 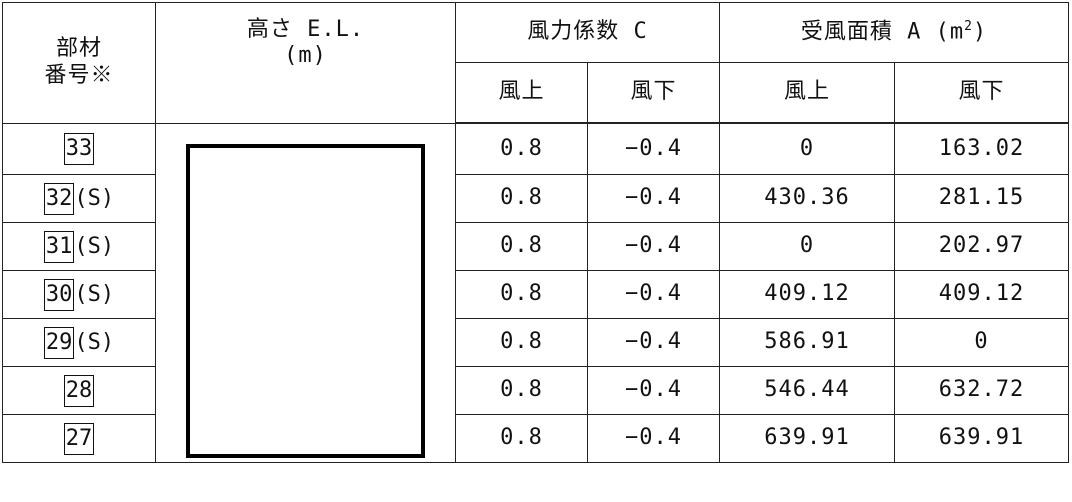 What do you see at coordinates (305, 29) in the screenshot?
I see `elevation-header-line1: 高さ E.L.` at bounding box center [305, 29].